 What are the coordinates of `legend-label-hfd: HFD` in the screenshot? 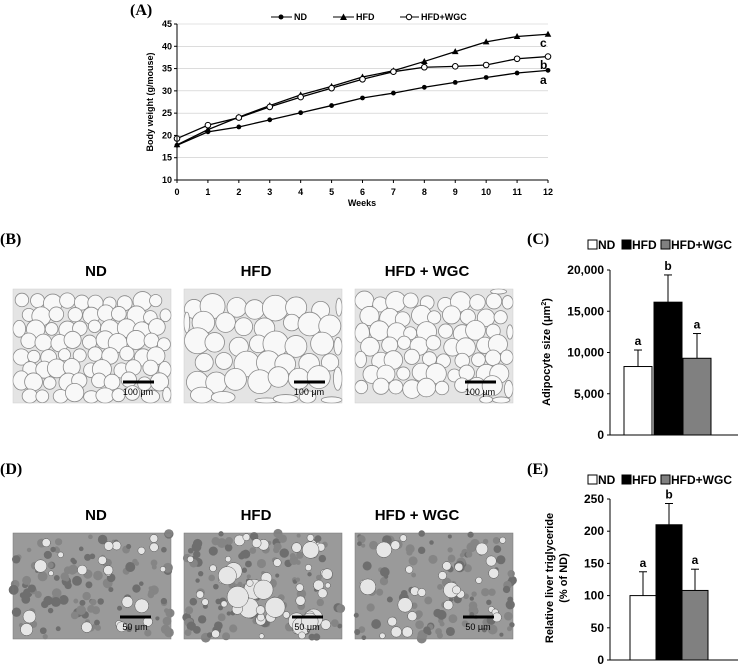 It's located at (644, 245).